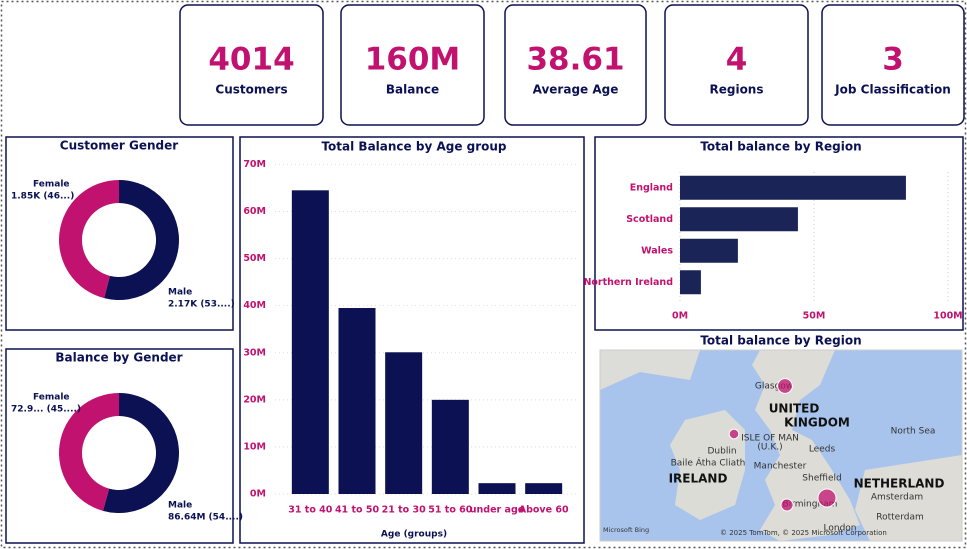 This screenshot has width=967, height=549. Describe the element at coordinates (254, 211) in the screenshot. I see `y-tick-label: 60M` at that location.